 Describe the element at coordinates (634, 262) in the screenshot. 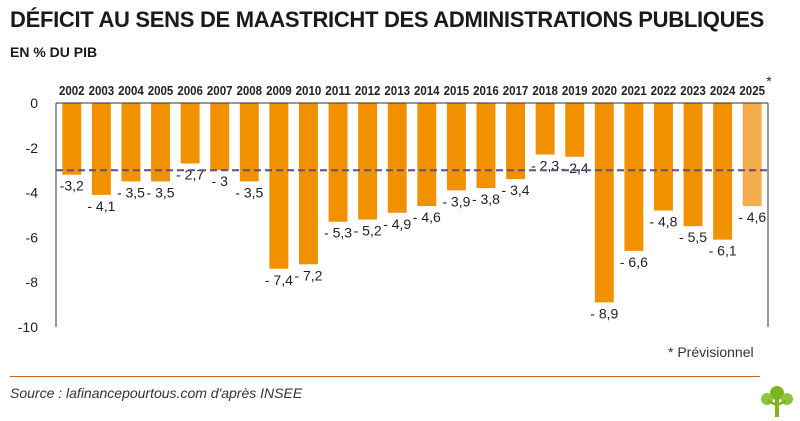

I see `data-label: - 6,6` at that location.